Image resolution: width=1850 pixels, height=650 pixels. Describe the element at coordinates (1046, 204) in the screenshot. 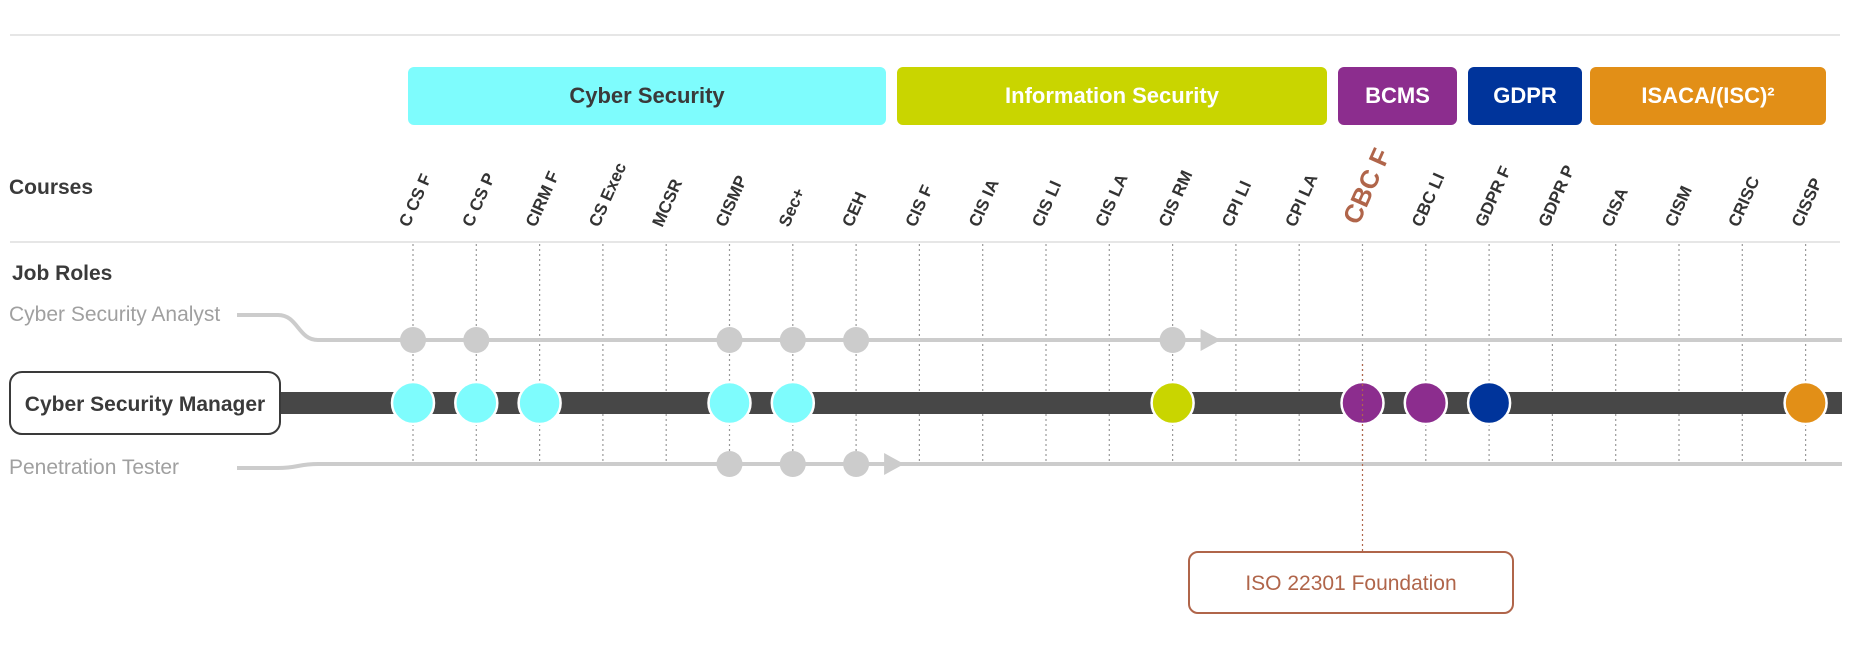

I see `course-label-cis-li: CIS LI` at that location.